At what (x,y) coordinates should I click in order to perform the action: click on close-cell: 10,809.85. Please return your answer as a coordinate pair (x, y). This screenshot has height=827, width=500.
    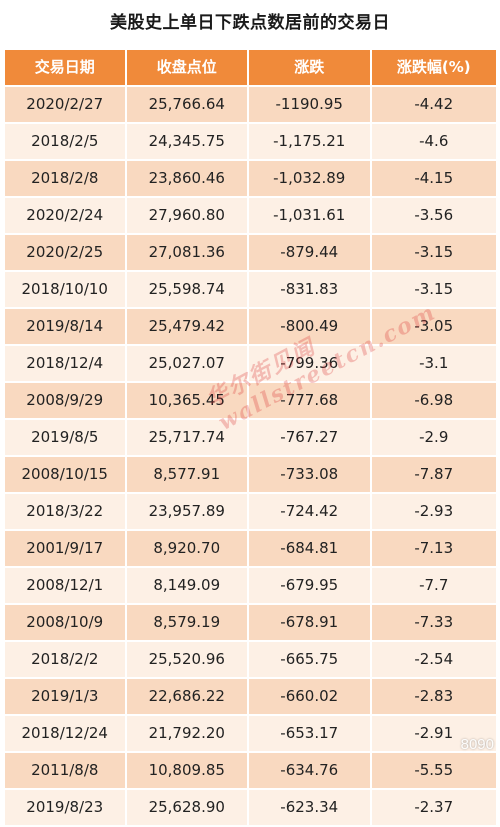
    Looking at the image, I should click on (186, 770).